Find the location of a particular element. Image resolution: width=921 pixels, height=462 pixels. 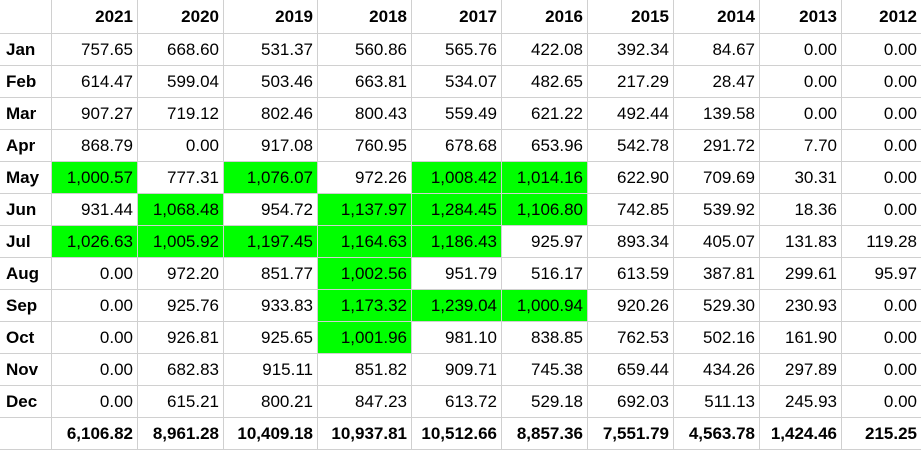

total-cell: 1,424.46 is located at coordinates (800, 433).